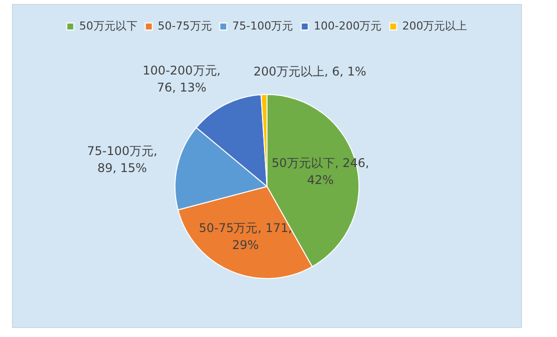 The image size is (557, 337). What do you see at coordinates (309, 71) in the screenshot?
I see `data-label: 200万元以上, 6, 1%` at bounding box center [309, 71].